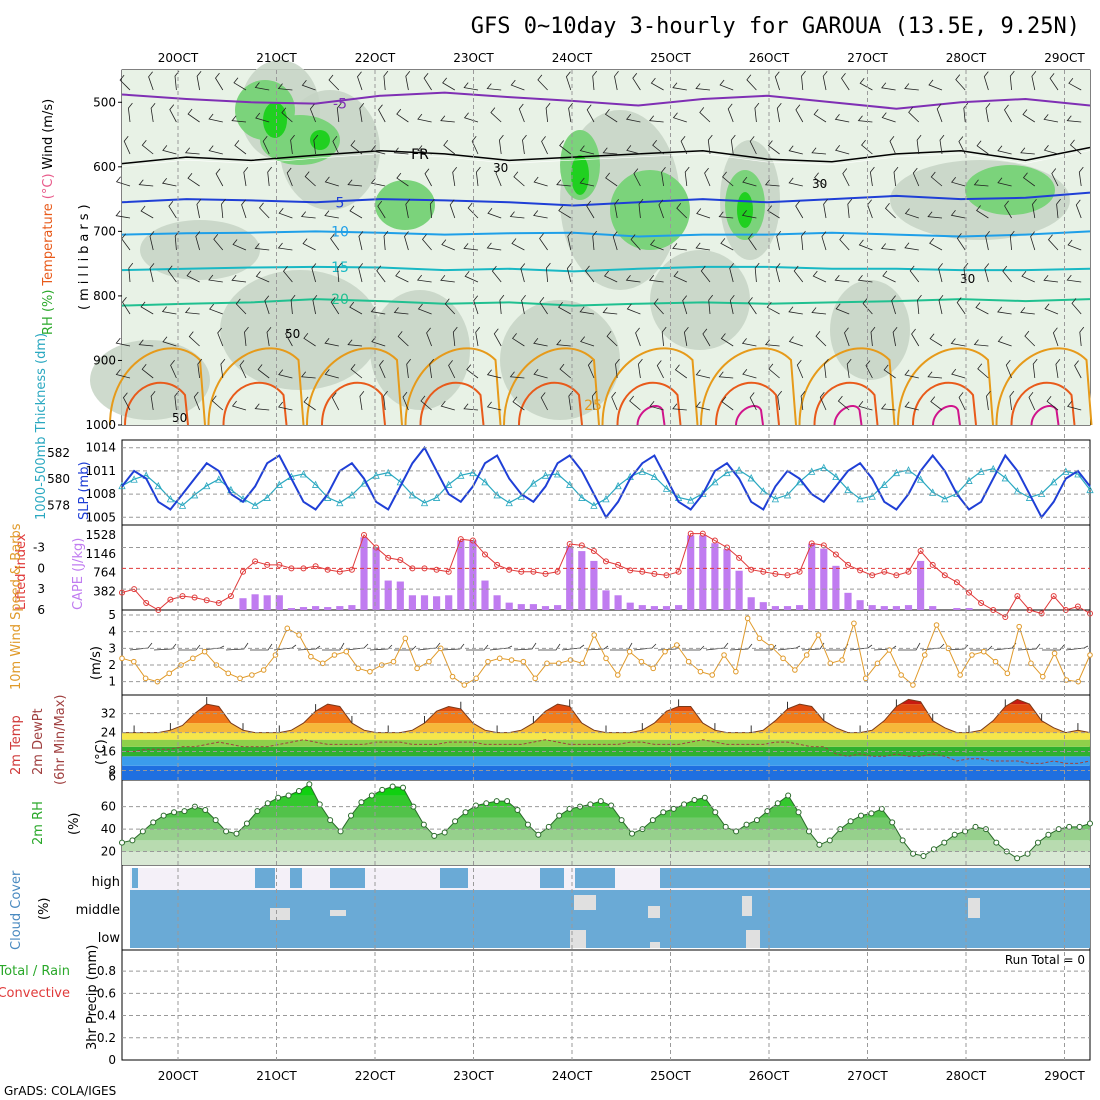 The height and width of the screenshot is (1100, 1100). Describe the element at coordinates (375, 58) in the screenshot. I see `top-x-tick-label: 22OCT` at that location.